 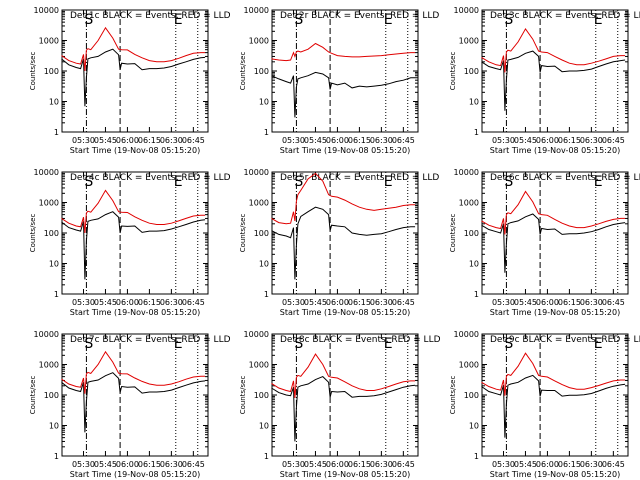 I want to click on chart-title: Det 4c BLACK = Events, RED = LLD, so click(x=150, y=178).